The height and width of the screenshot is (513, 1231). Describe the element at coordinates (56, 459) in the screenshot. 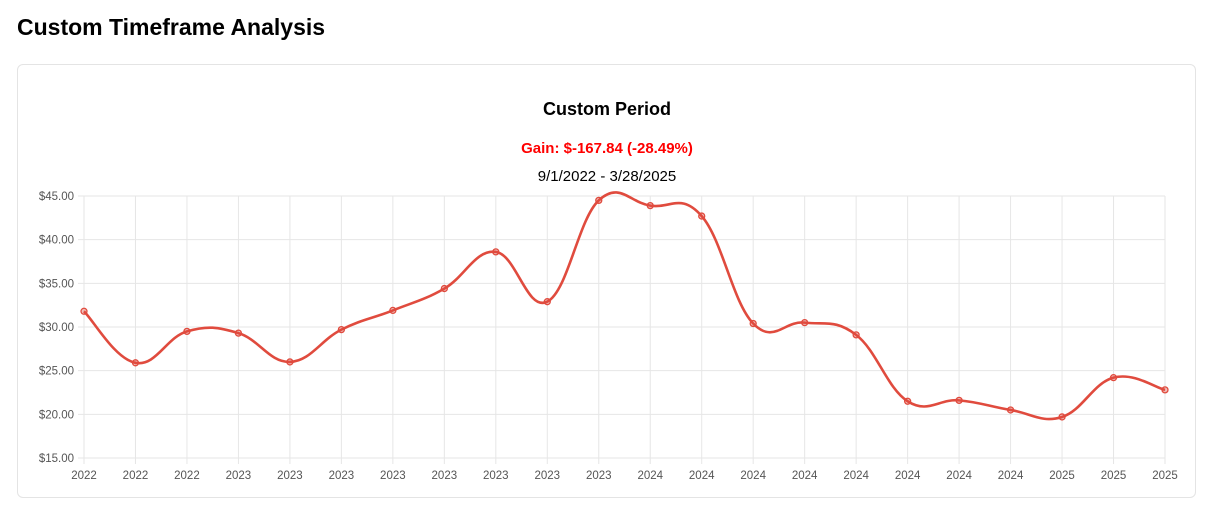

I see `y-tick-label: $15.00` at that location.